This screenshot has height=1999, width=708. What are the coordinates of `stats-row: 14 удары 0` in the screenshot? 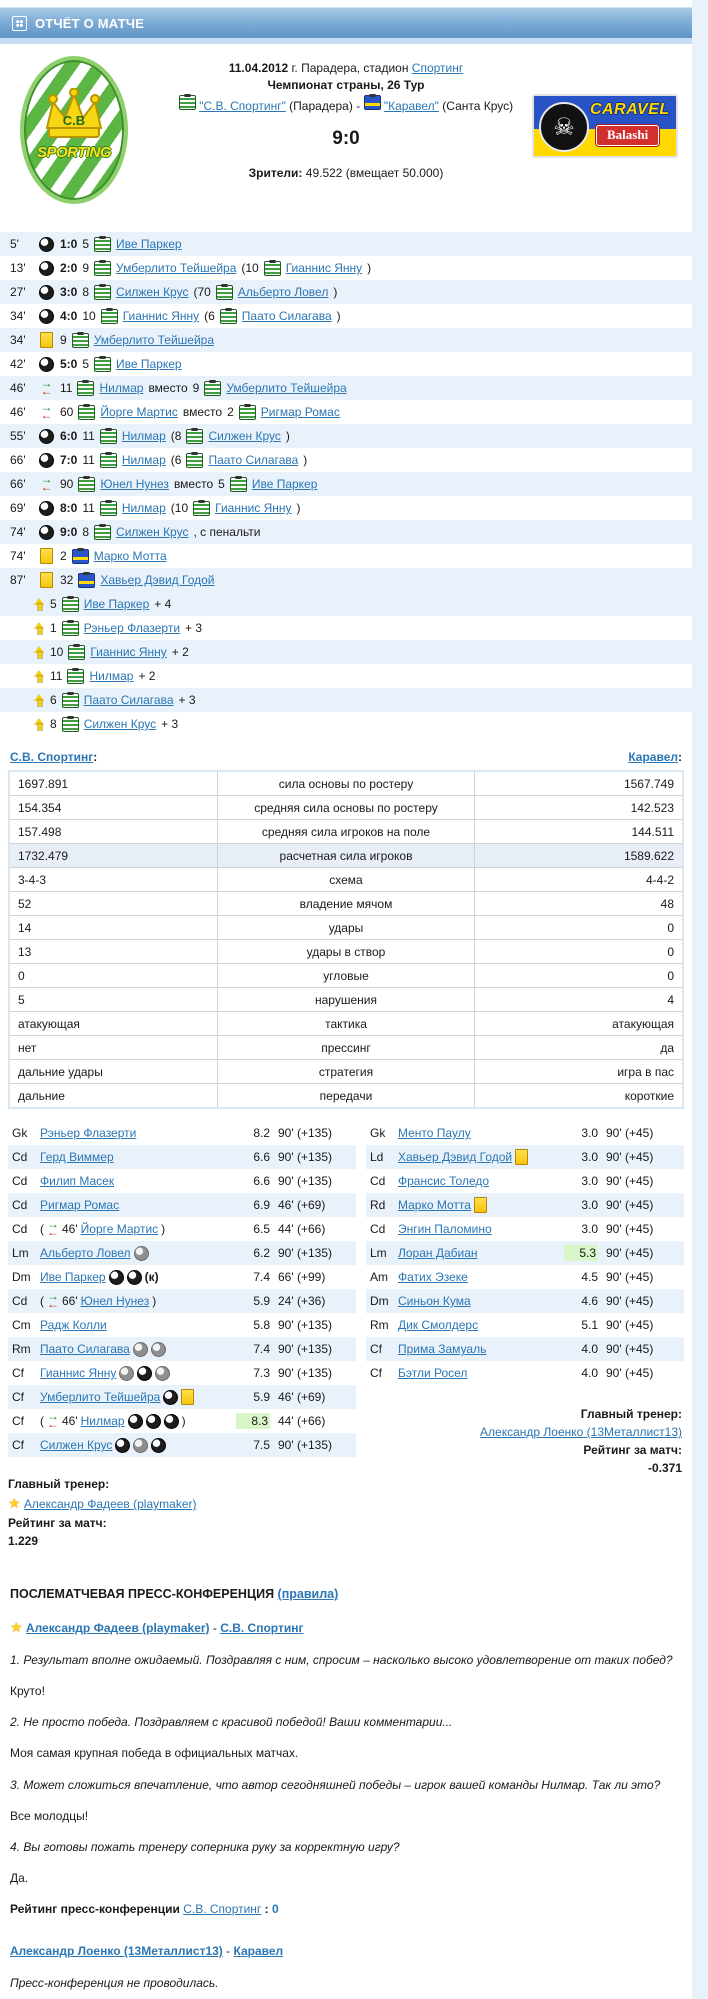 It's located at (346, 927).